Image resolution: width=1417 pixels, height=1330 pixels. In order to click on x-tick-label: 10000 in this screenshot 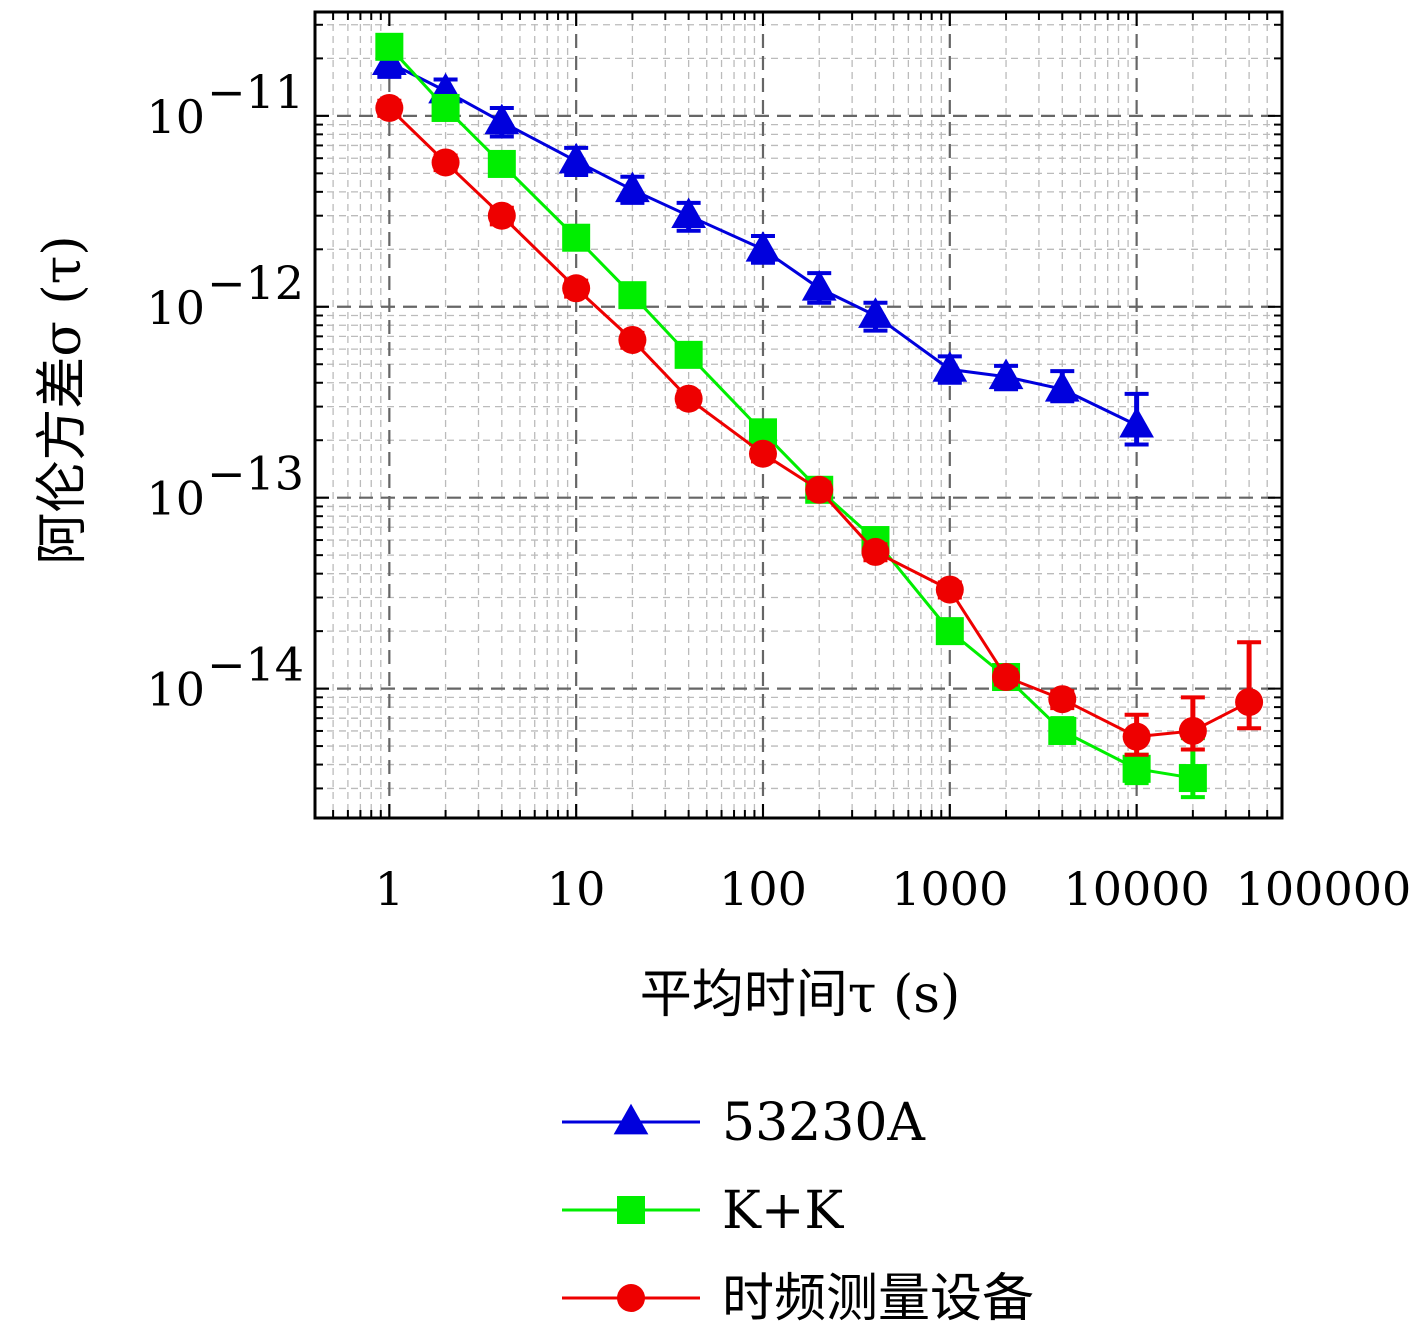, I will do `click(1136, 889)`.